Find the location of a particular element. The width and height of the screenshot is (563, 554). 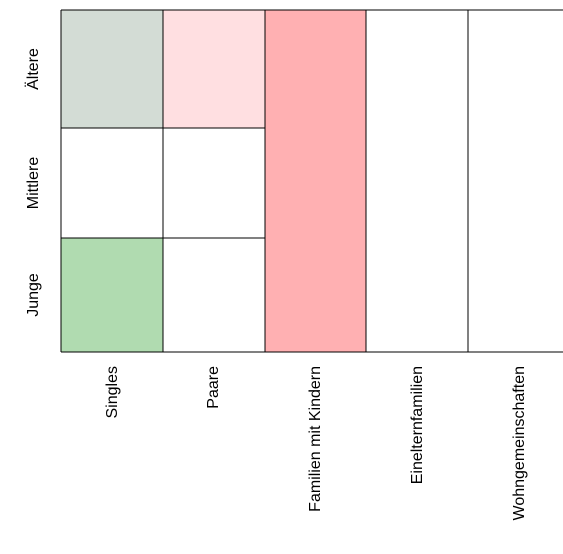

row-label-aeltere: Ältere is located at coordinates (33, 69).